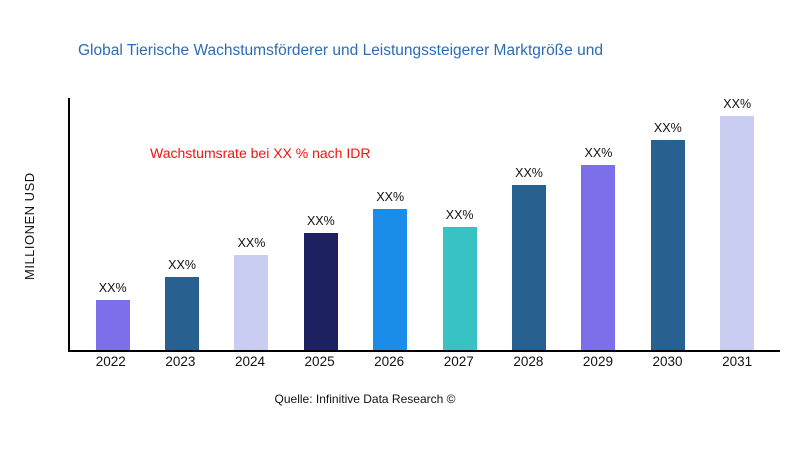 The height and width of the screenshot is (450, 800). What do you see at coordinates (528, 361) in the screenshot?
I see `x-tick-label: 2028` at bounding box center [528, 361].